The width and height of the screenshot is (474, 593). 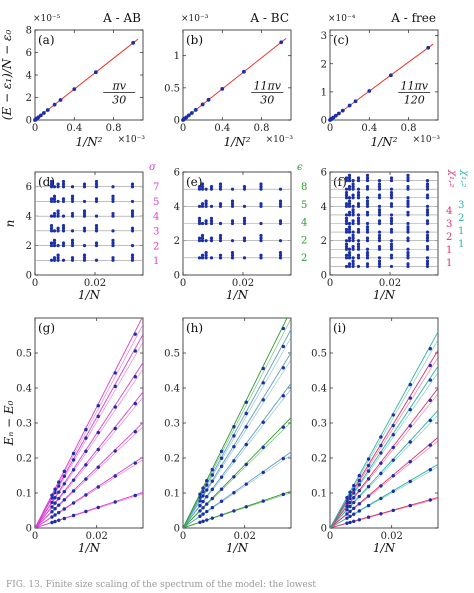 I want to click on y-exponent: ×10⁻³, so click(x=195, y=19).